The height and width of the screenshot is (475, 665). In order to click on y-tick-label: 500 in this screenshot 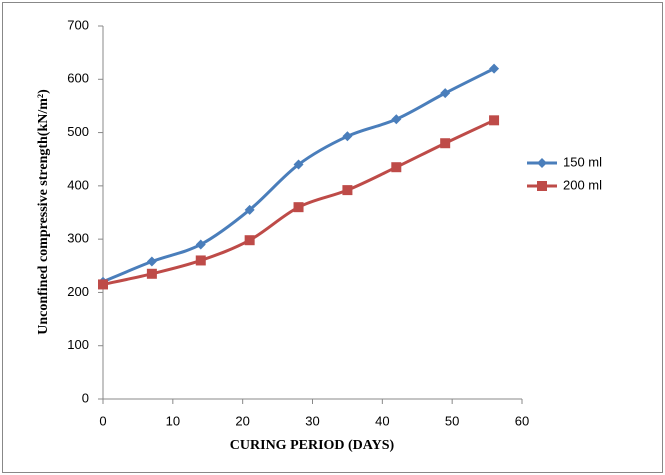, I will do `click(78, 131)`.